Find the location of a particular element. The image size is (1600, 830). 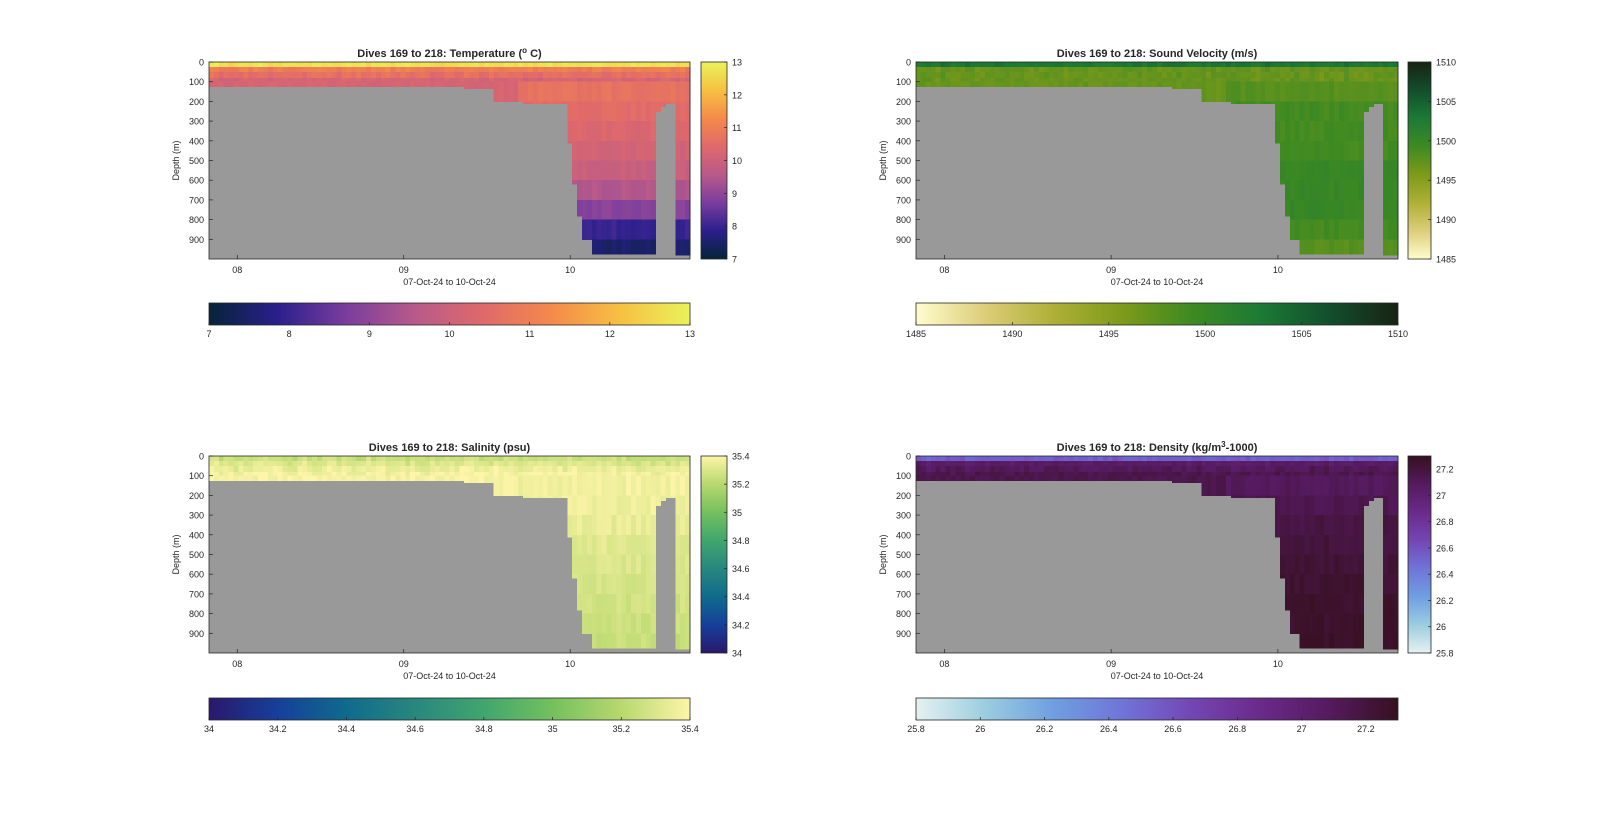

colorbar-tick-label: 1495 is located at coordinates (1446, 181).